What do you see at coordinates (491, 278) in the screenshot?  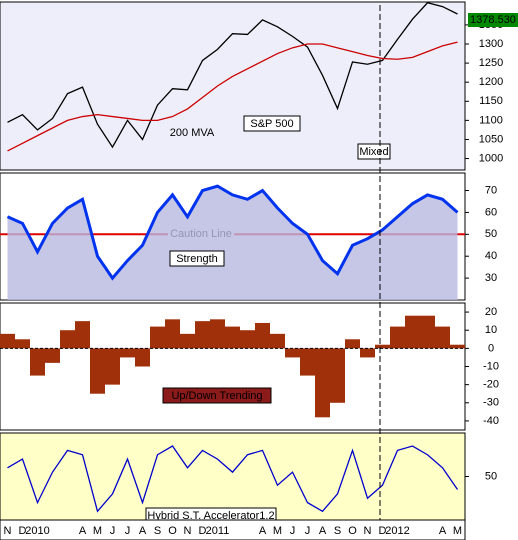 I see `y-tick-label: 30` at bounding box center [491, 278].